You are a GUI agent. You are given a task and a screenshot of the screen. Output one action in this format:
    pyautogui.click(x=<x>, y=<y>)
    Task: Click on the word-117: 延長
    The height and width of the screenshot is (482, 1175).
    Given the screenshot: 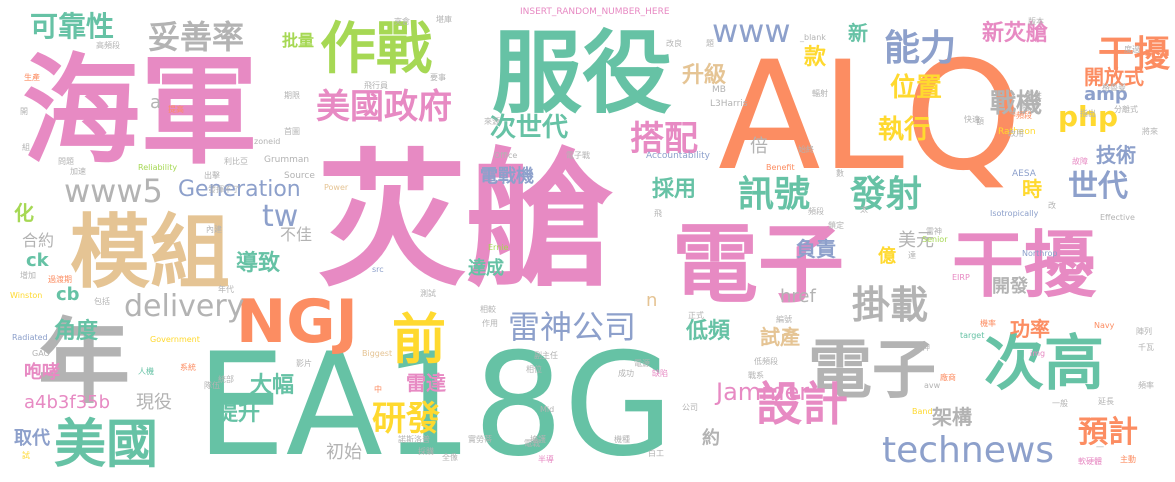 What is the action you would take?
    pyautogui.click(x=1106, y=401)
    